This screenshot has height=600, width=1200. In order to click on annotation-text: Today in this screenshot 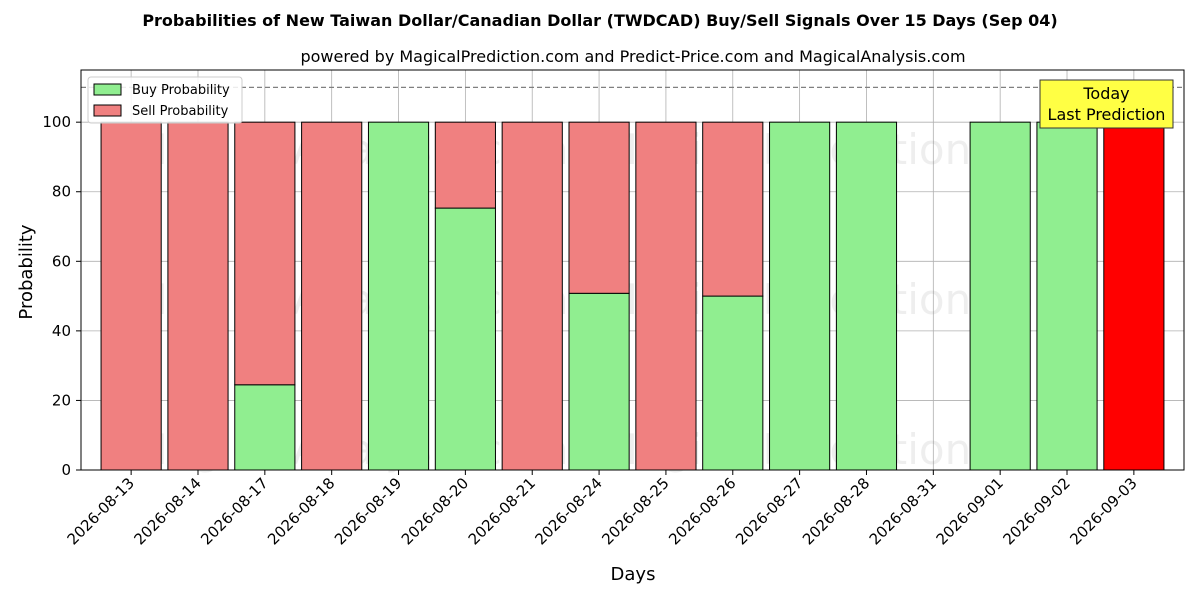, I will do `click(1105, 93)`.